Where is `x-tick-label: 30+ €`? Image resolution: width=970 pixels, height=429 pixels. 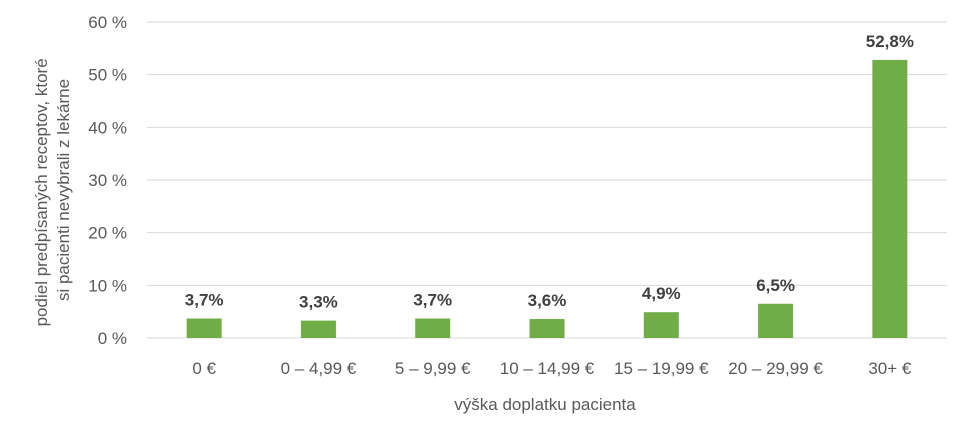
x-tick-label: 30+ € is located at coordinates (890, 368).